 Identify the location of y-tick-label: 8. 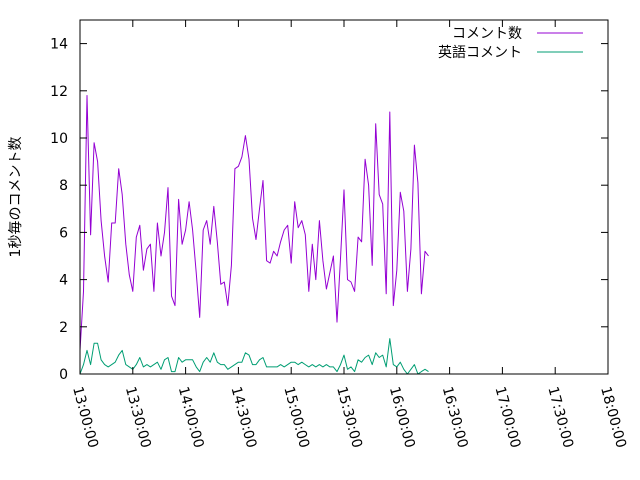
(63, 186).